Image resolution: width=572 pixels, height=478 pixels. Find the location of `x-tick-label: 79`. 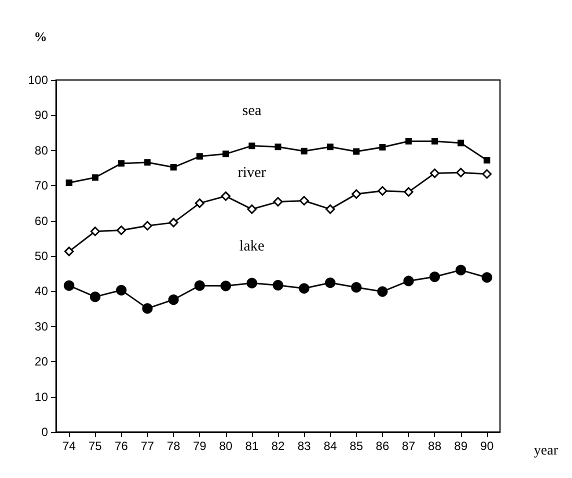

x-tick-label: 79 is located at coordinates (199, 446).